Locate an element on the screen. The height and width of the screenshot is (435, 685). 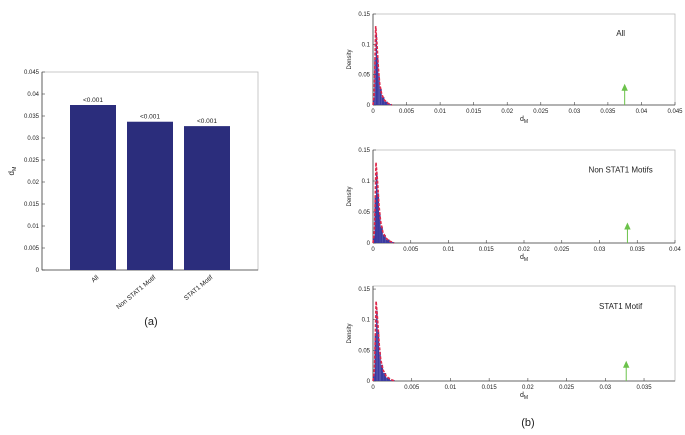
y-tick-label: 0.01 is located at coordinates (33, 227).